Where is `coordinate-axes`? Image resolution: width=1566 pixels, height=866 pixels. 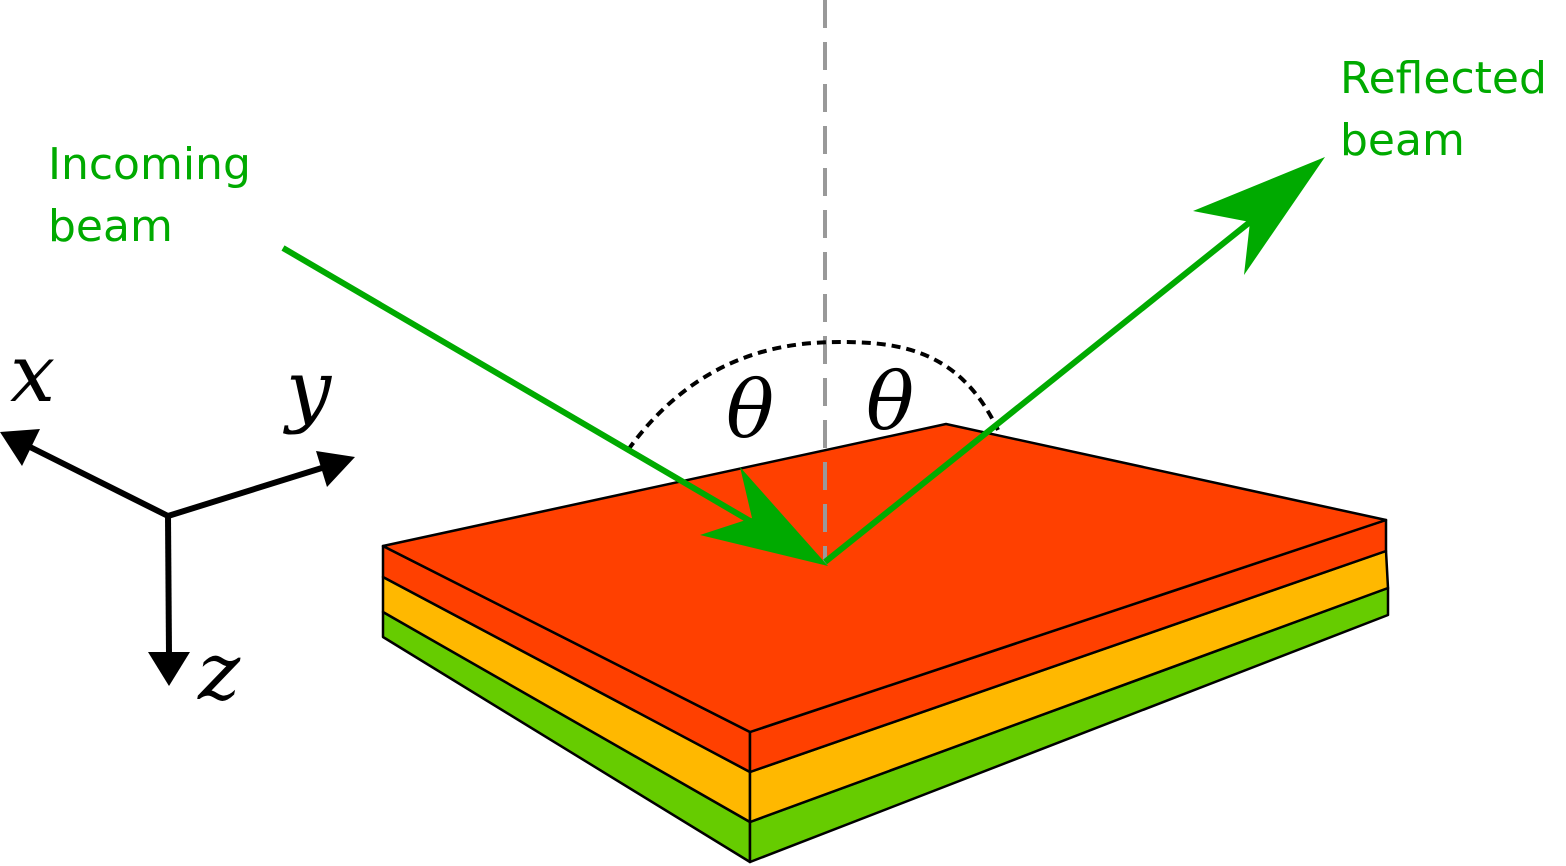
coordinate-axes is located at coordinates (177, 557).